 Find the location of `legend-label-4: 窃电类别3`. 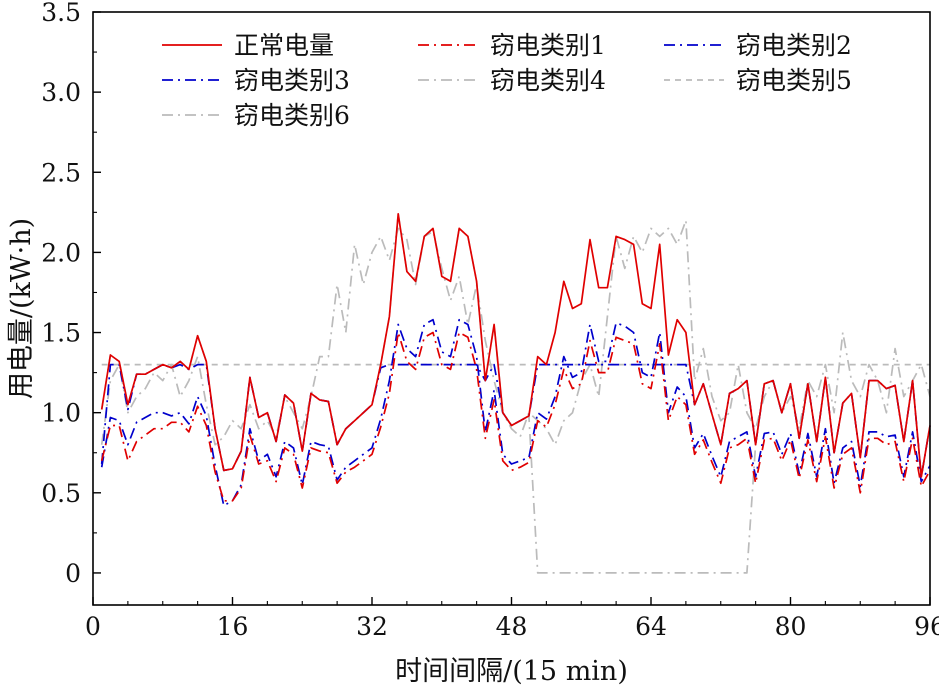

legend-label-4: 窃电类别3 is located at coordinates (292, 80).